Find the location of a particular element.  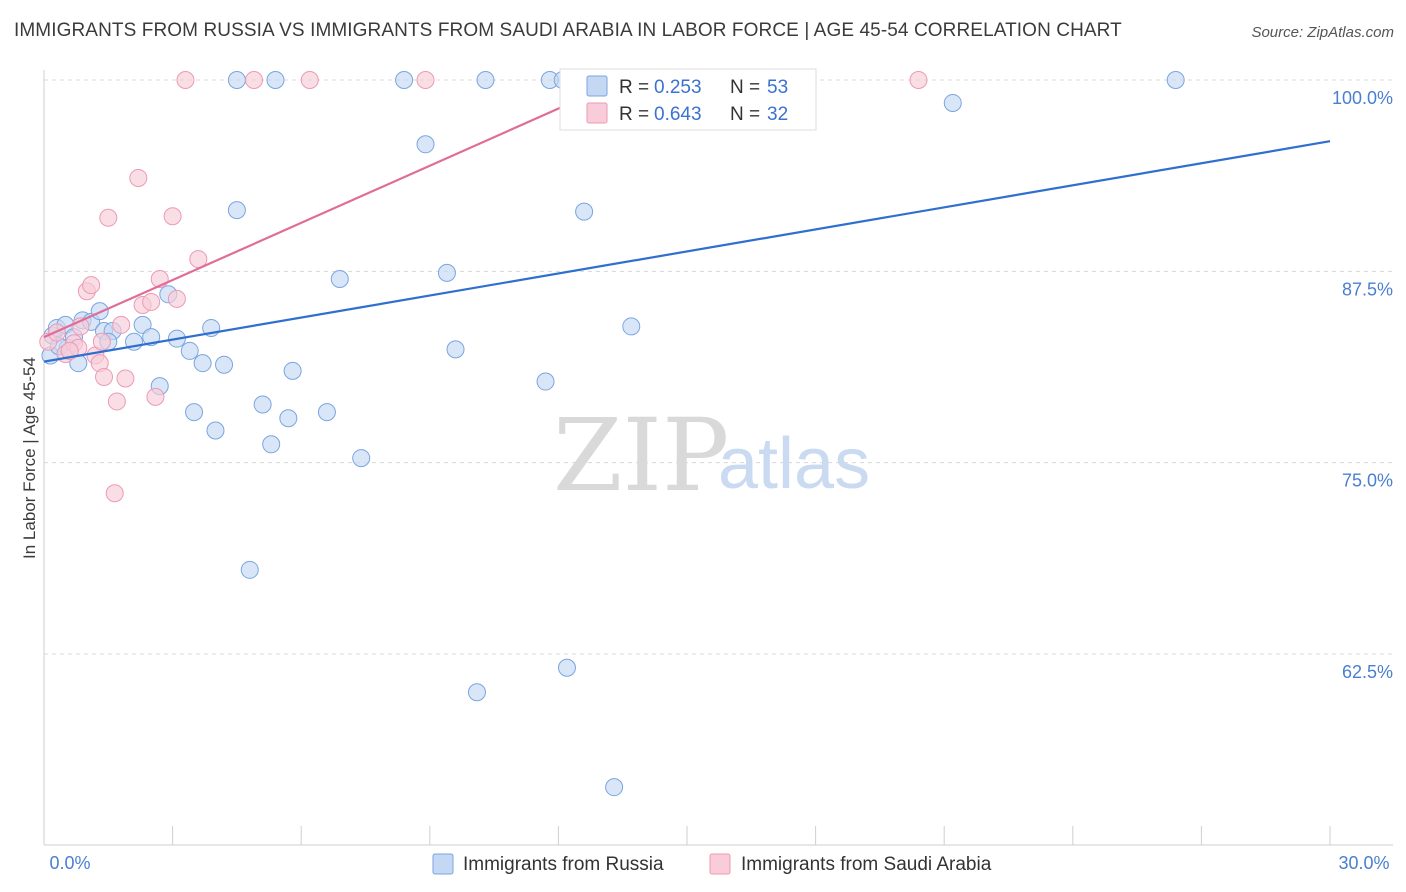

legend-russia-swatch is located at coordinates (443, 864).